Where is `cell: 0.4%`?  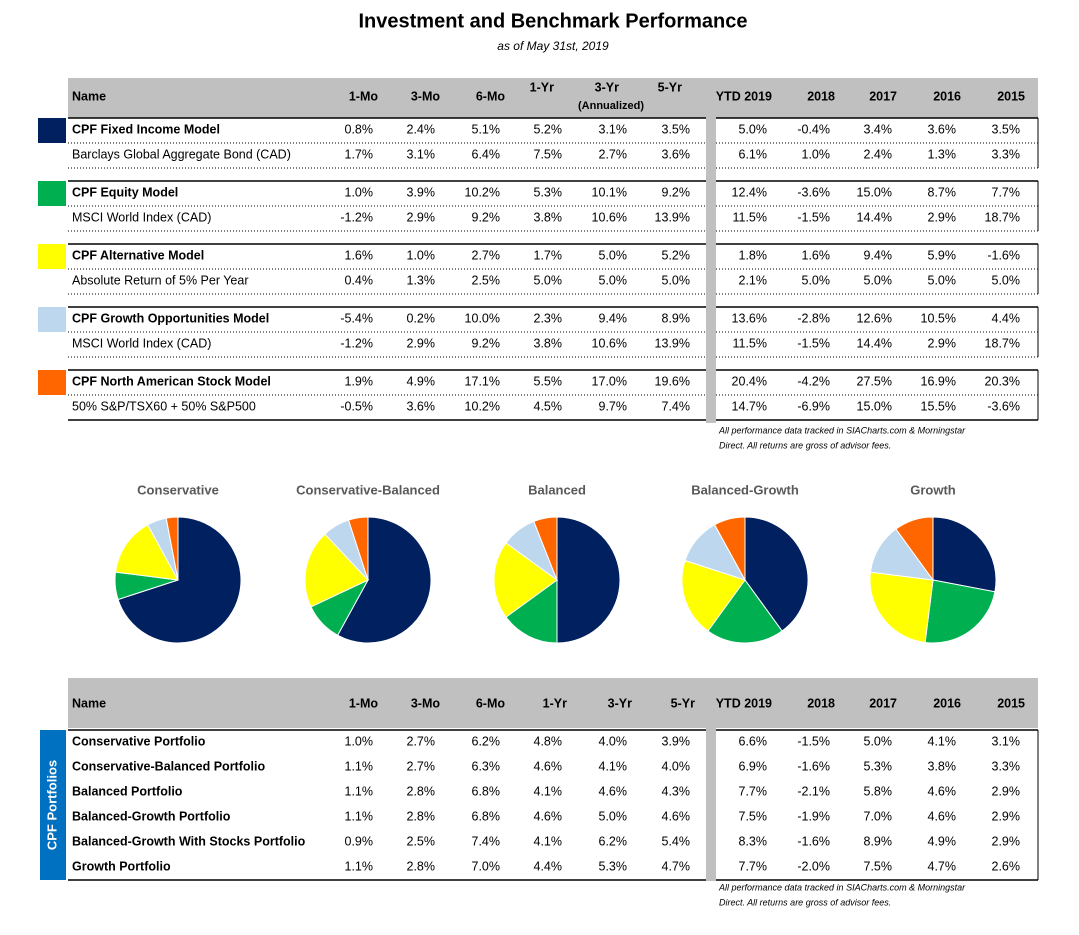
cell: 0.4% is located at coordinates (359, 280).